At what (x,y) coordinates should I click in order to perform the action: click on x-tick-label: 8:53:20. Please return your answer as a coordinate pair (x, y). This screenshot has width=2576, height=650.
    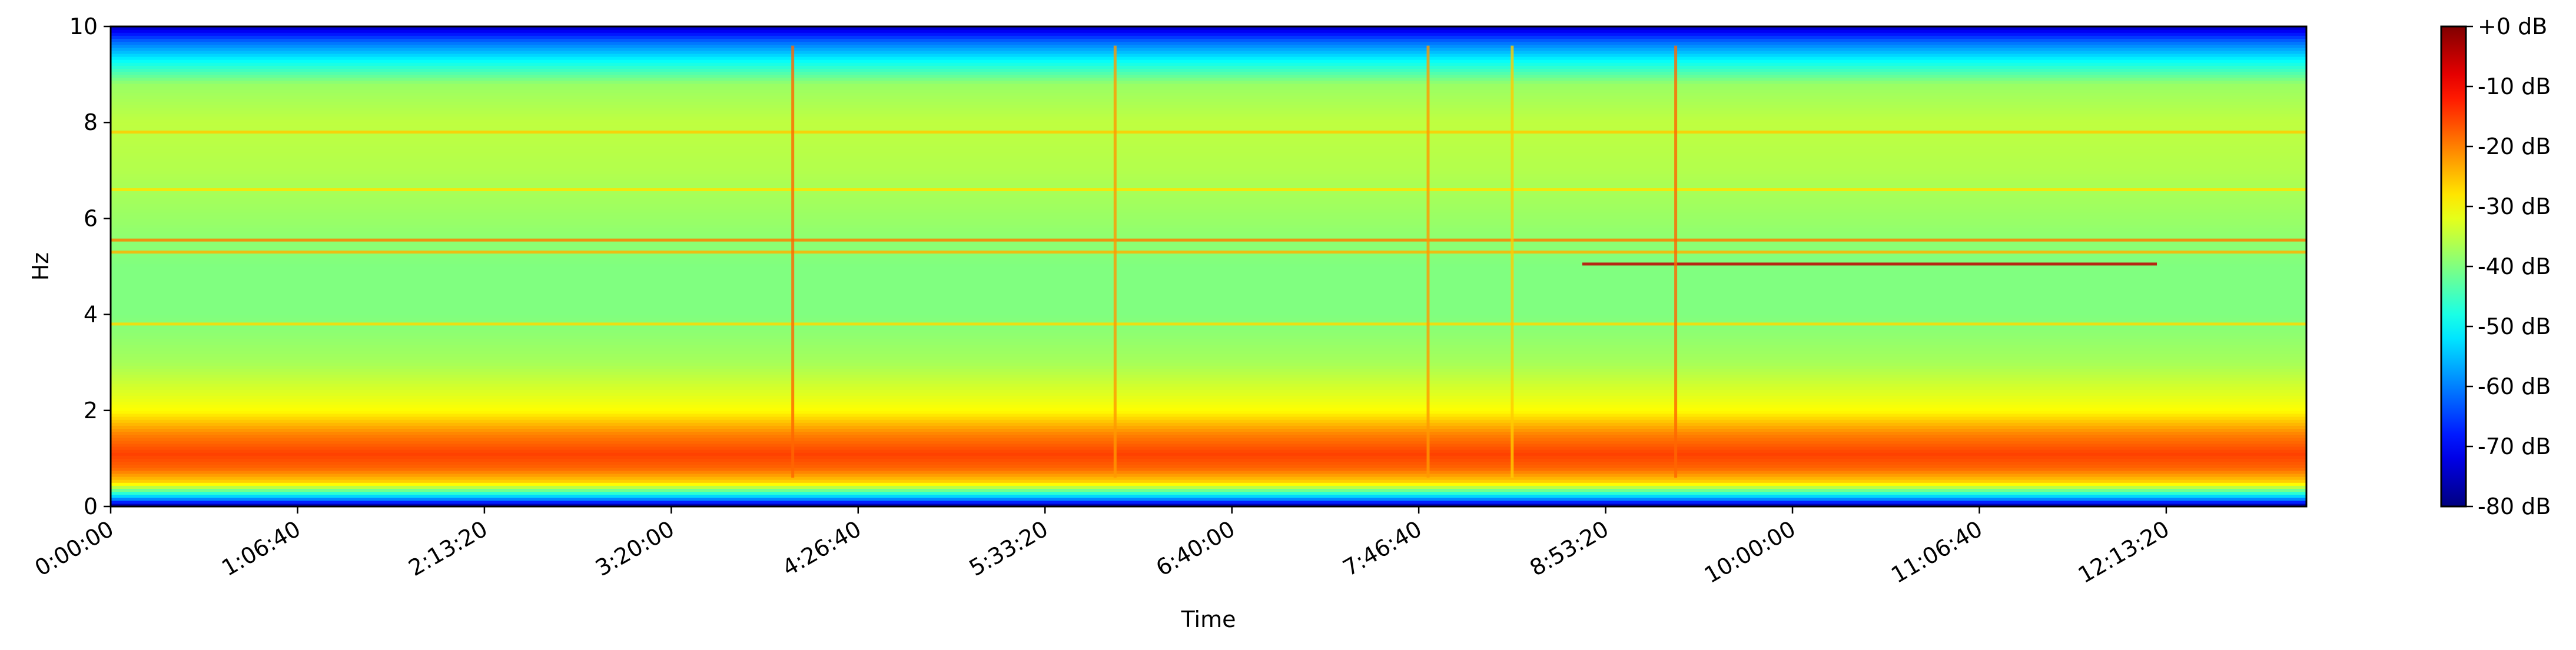
    Looking at the image, I should click on (1569, 548).